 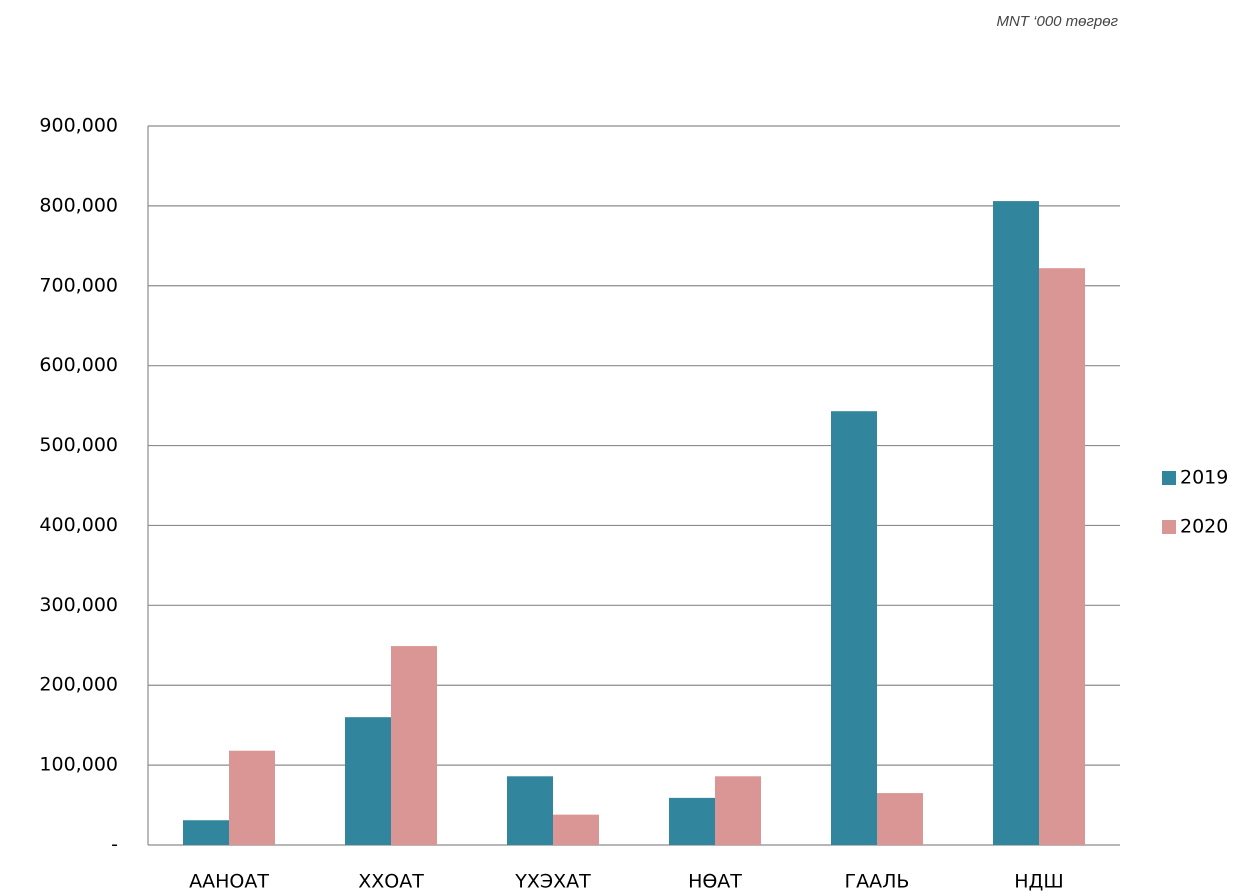 What do you see at coordinates (78, 525) in the screenshot?
I see `y-tick-label: 400,000` at bounding box center [78, 525].